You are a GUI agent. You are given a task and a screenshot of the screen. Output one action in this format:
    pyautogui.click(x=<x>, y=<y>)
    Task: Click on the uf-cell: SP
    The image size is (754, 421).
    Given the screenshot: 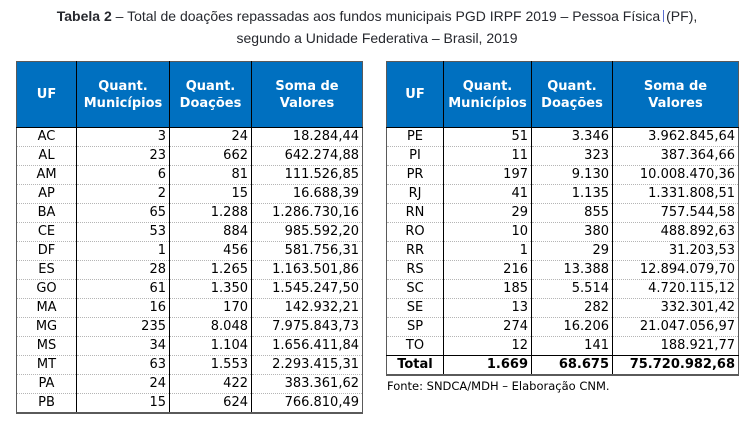 What is the action you would take?
    pyautogui.click(x=415, y=327)
    